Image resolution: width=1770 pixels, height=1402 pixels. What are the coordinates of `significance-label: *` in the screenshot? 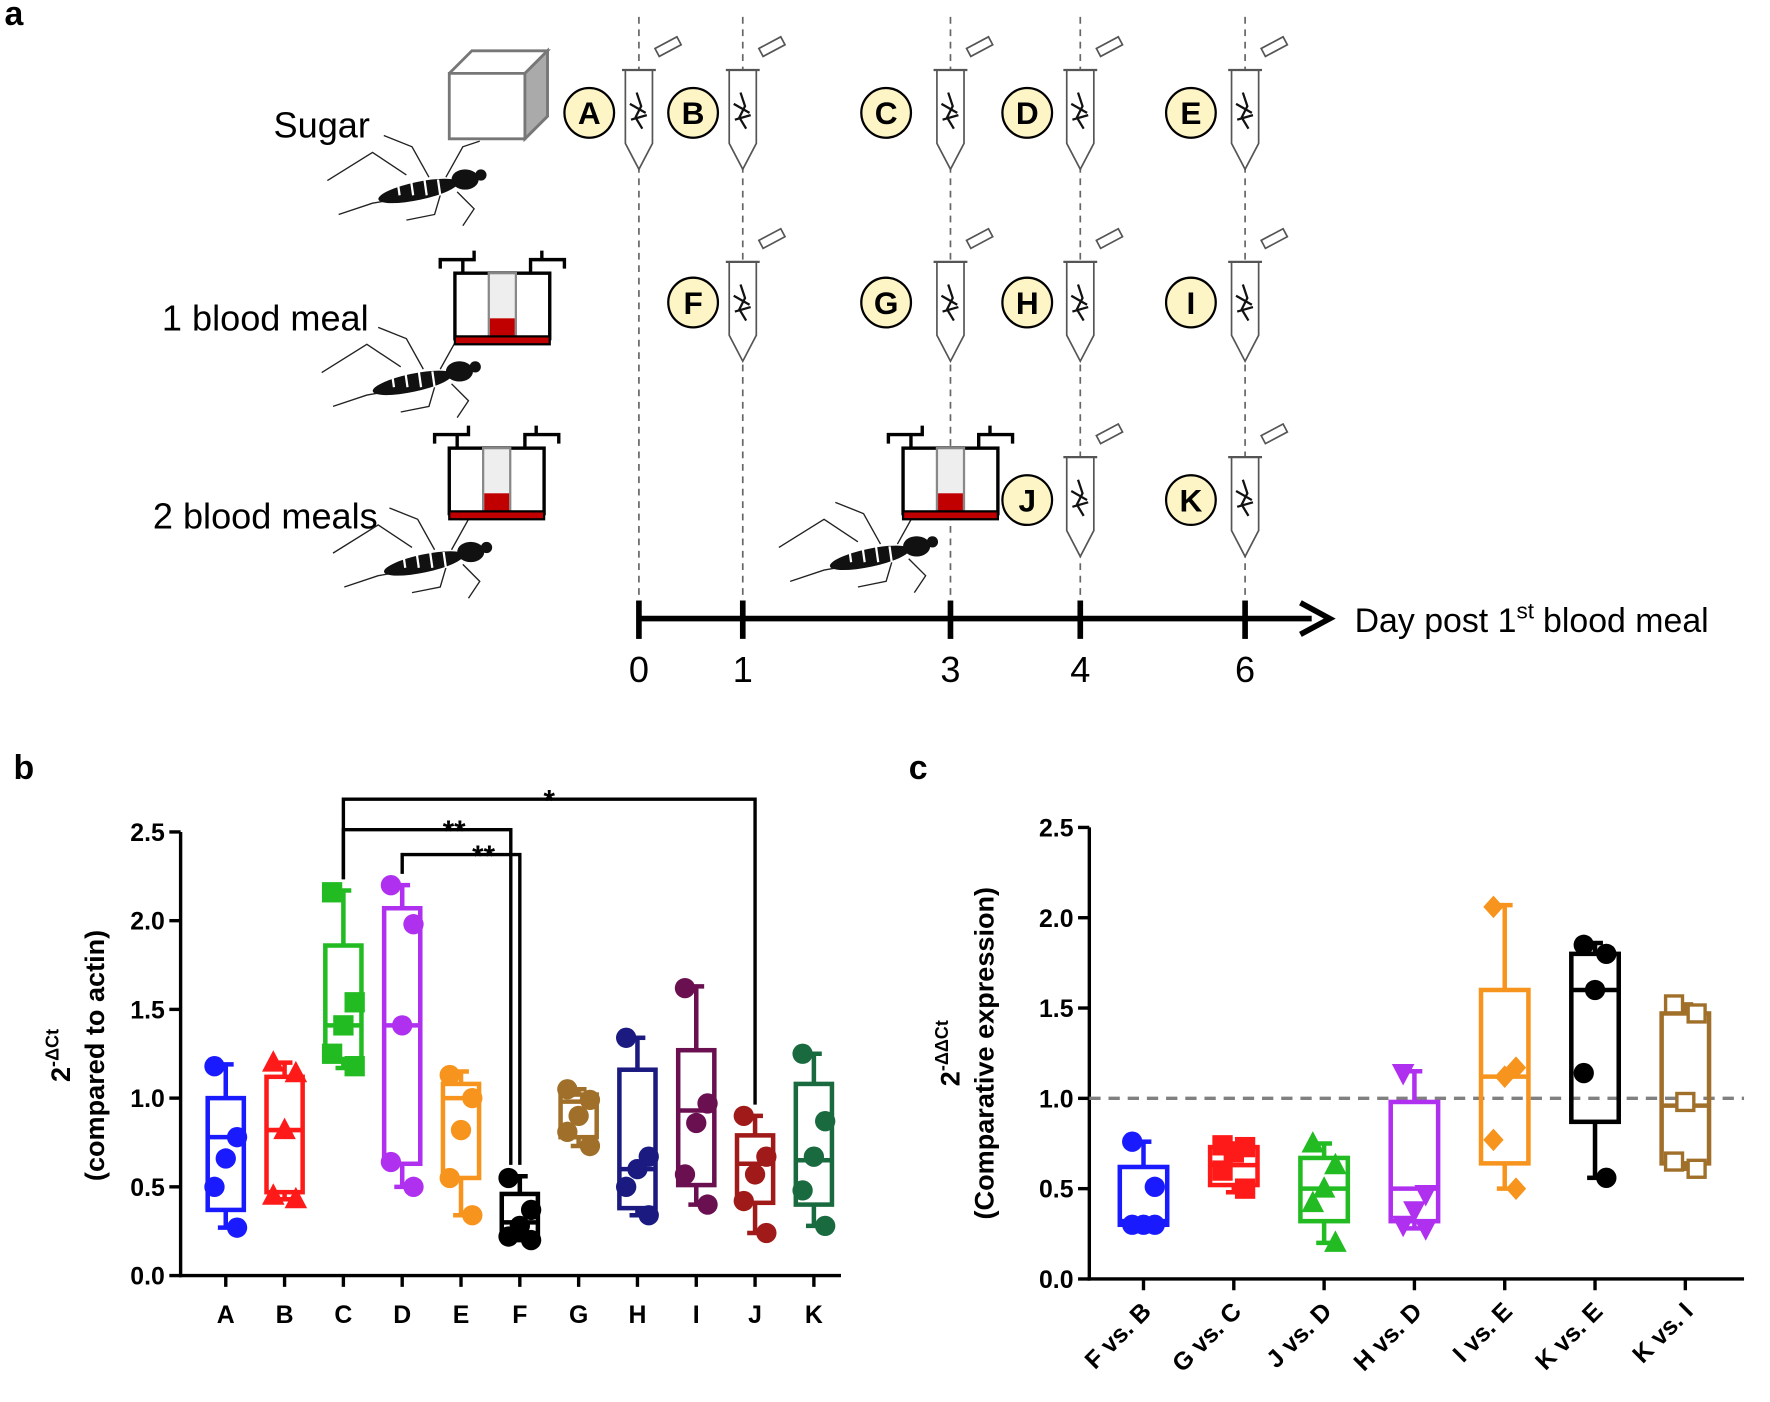 It's located at (550, 800).